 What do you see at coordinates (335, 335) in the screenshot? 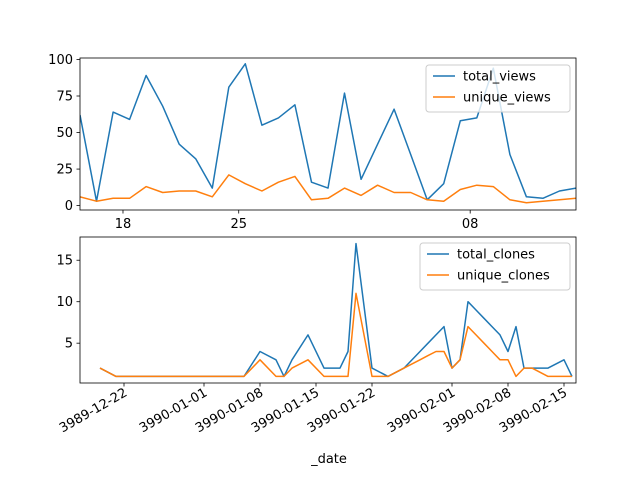
I see `series-line-unique-clones` at bounding box center [335, 335].